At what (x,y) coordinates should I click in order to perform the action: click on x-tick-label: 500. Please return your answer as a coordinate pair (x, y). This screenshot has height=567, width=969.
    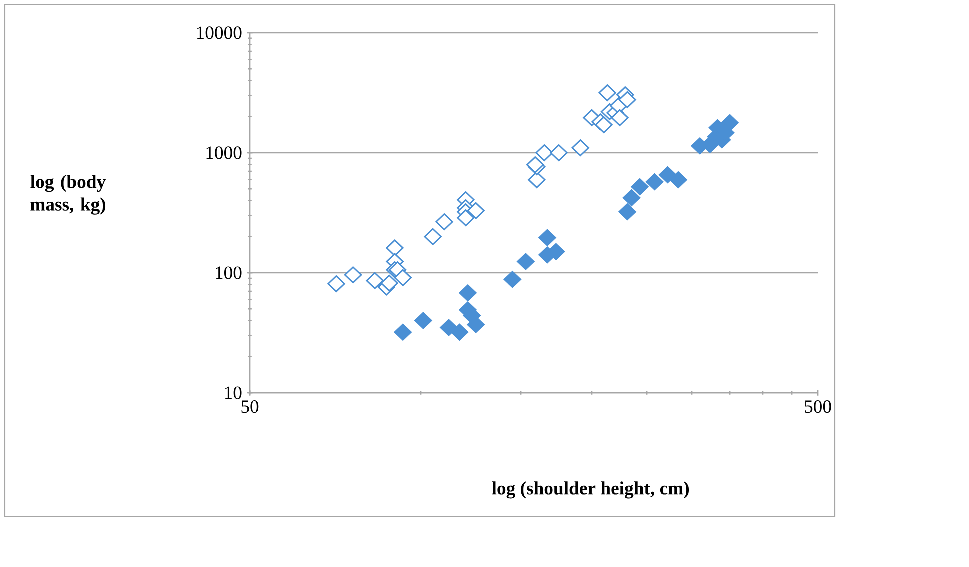
    Looking at the image, I should click on (818, 407).